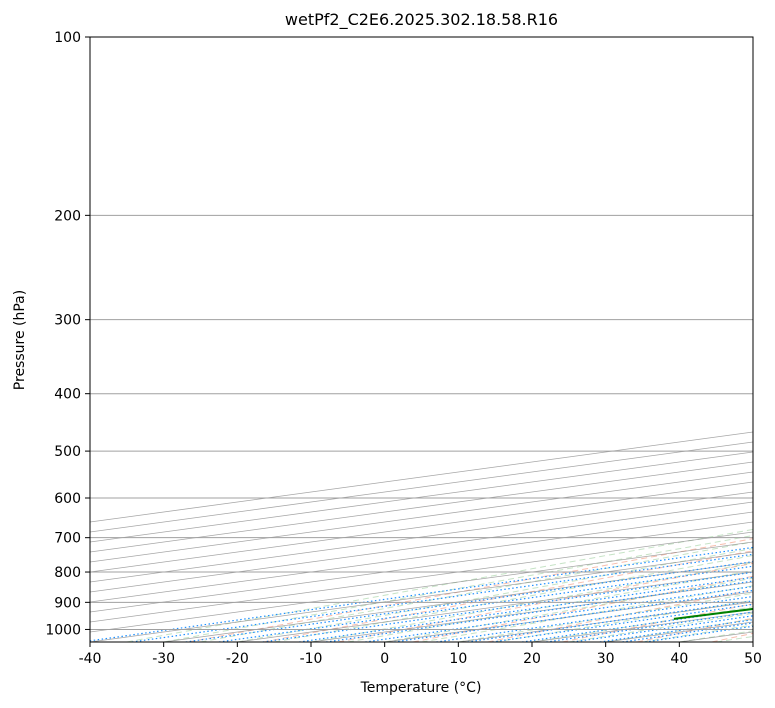 Image resolution: width=775 pixels, height=708 pixels. I want to click on x-tick-label: 40, so click(679, 659).